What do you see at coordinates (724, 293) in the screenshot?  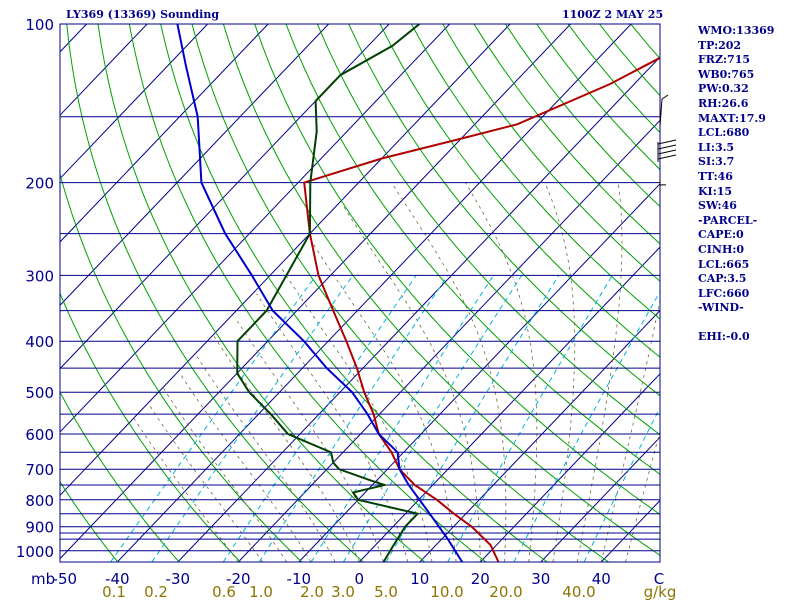 I see `stat-item: LFC:660` at bounding box center [724, 293].